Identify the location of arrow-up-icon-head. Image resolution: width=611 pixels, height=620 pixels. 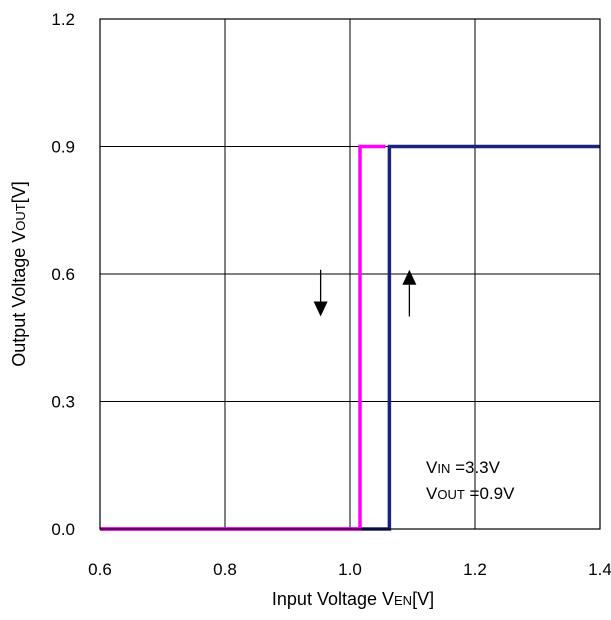
(409, 277).